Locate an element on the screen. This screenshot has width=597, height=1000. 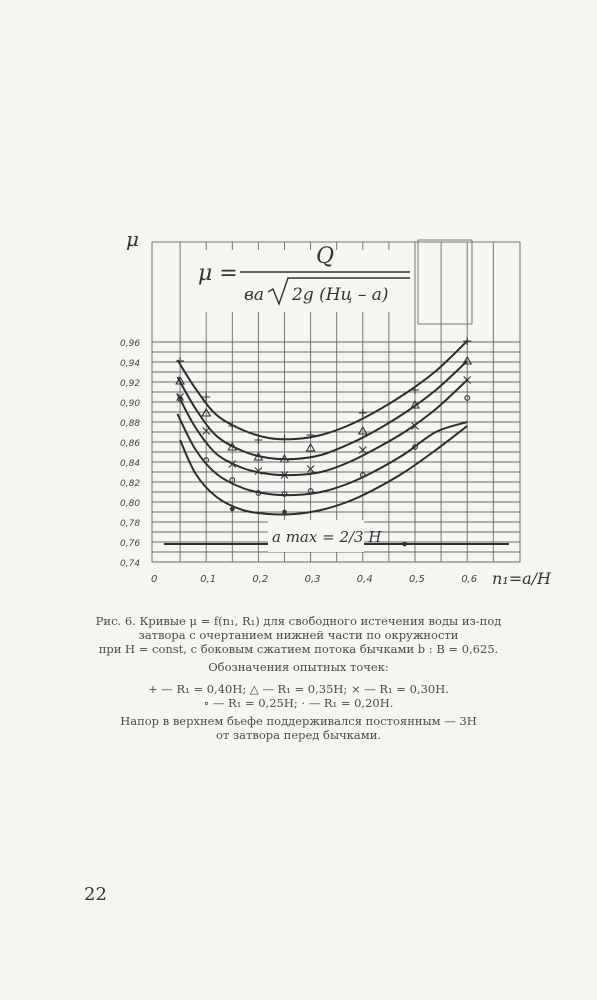
chart-curves is located at coordinates (336, 442).